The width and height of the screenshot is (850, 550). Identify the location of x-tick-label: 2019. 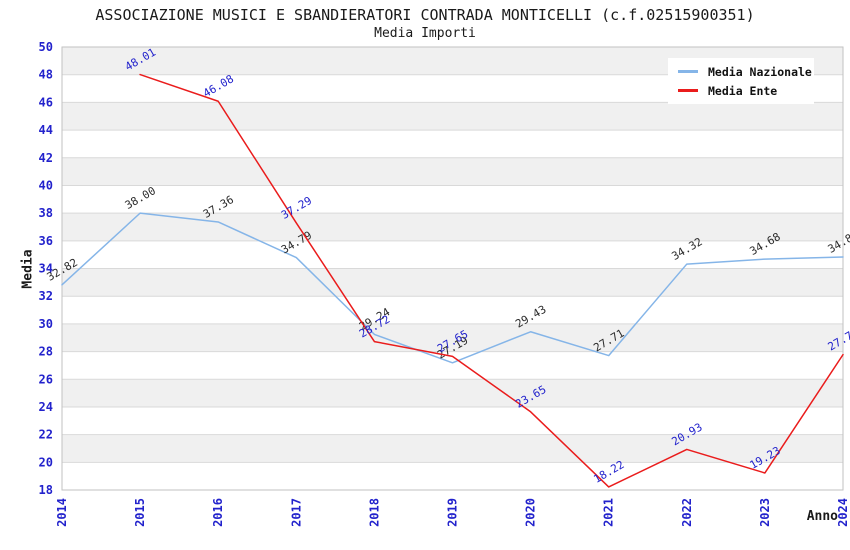
(453, 512).